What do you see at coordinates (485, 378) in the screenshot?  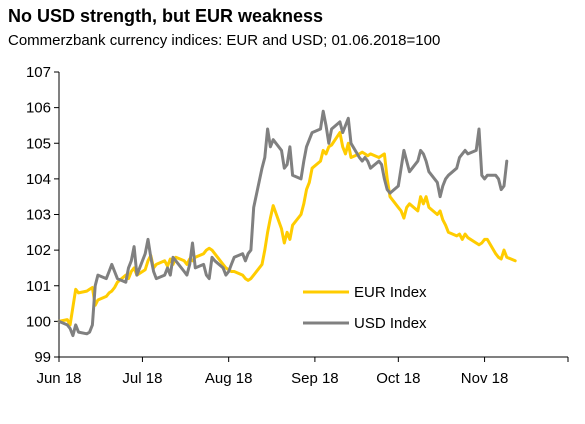 I see `x-tick-label: Nov 18` at bounding box center [485, 378].